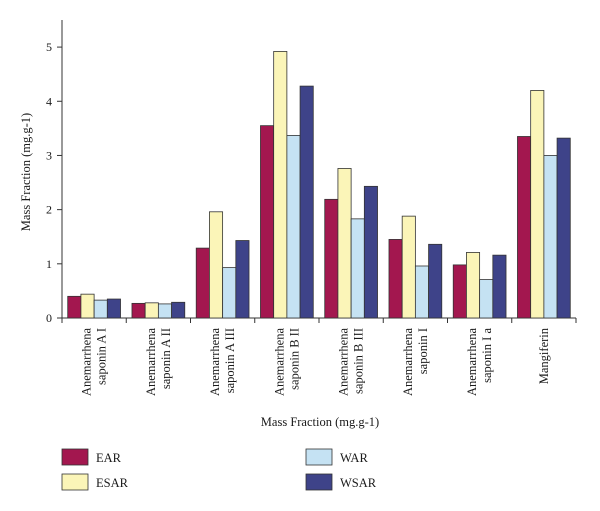  Describe the element at coordinates (75, 457) in the screenshot. I see `legend-swatch-ear` at that location.